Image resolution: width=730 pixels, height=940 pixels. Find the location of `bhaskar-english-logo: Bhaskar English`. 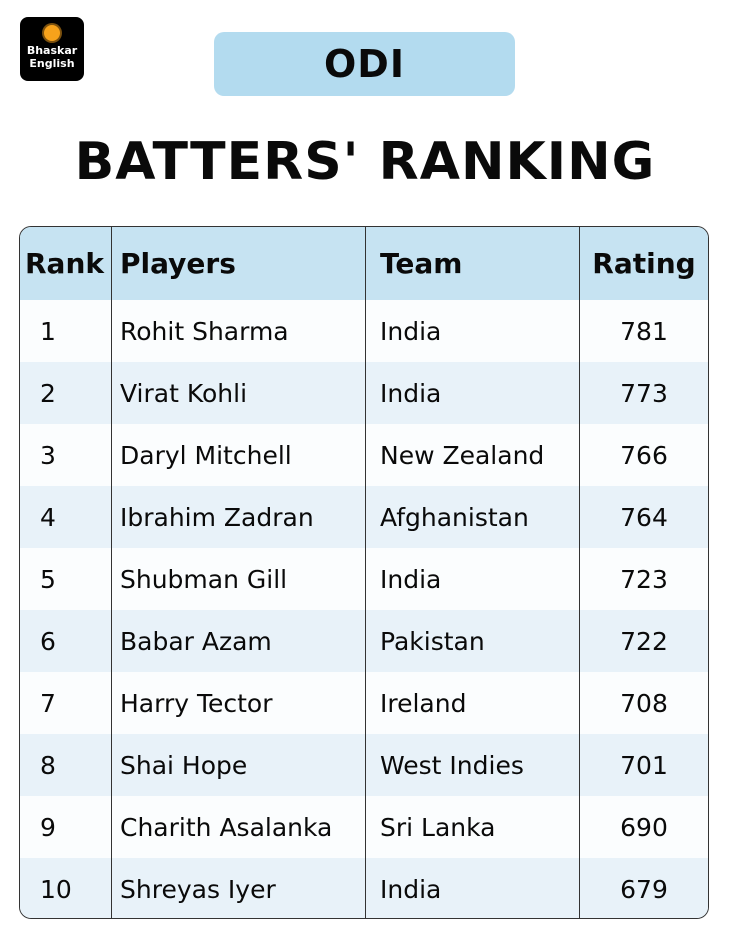

bhaskar-english-logo: Bhaskar English is located at coordinates (52, 49).